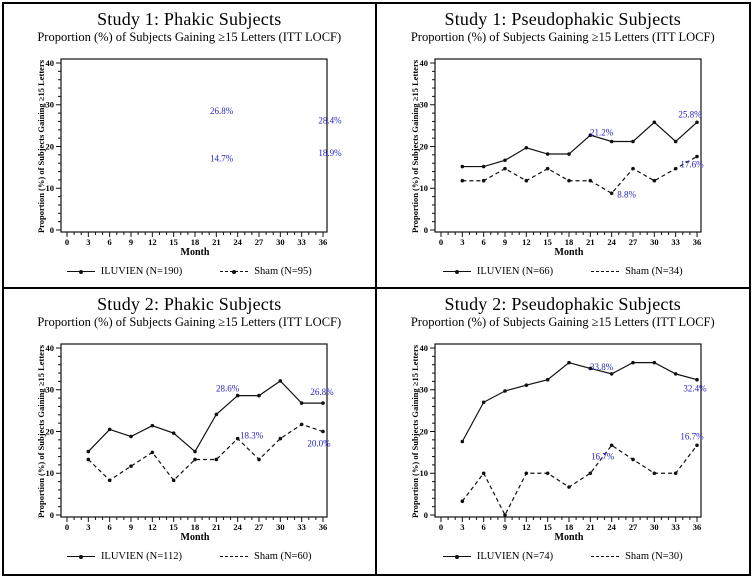 This screenshot has width=753, height=578. I want to click on chart-legend: ILUVIEN (N=190) Sham (N=95), so click(189, 271).